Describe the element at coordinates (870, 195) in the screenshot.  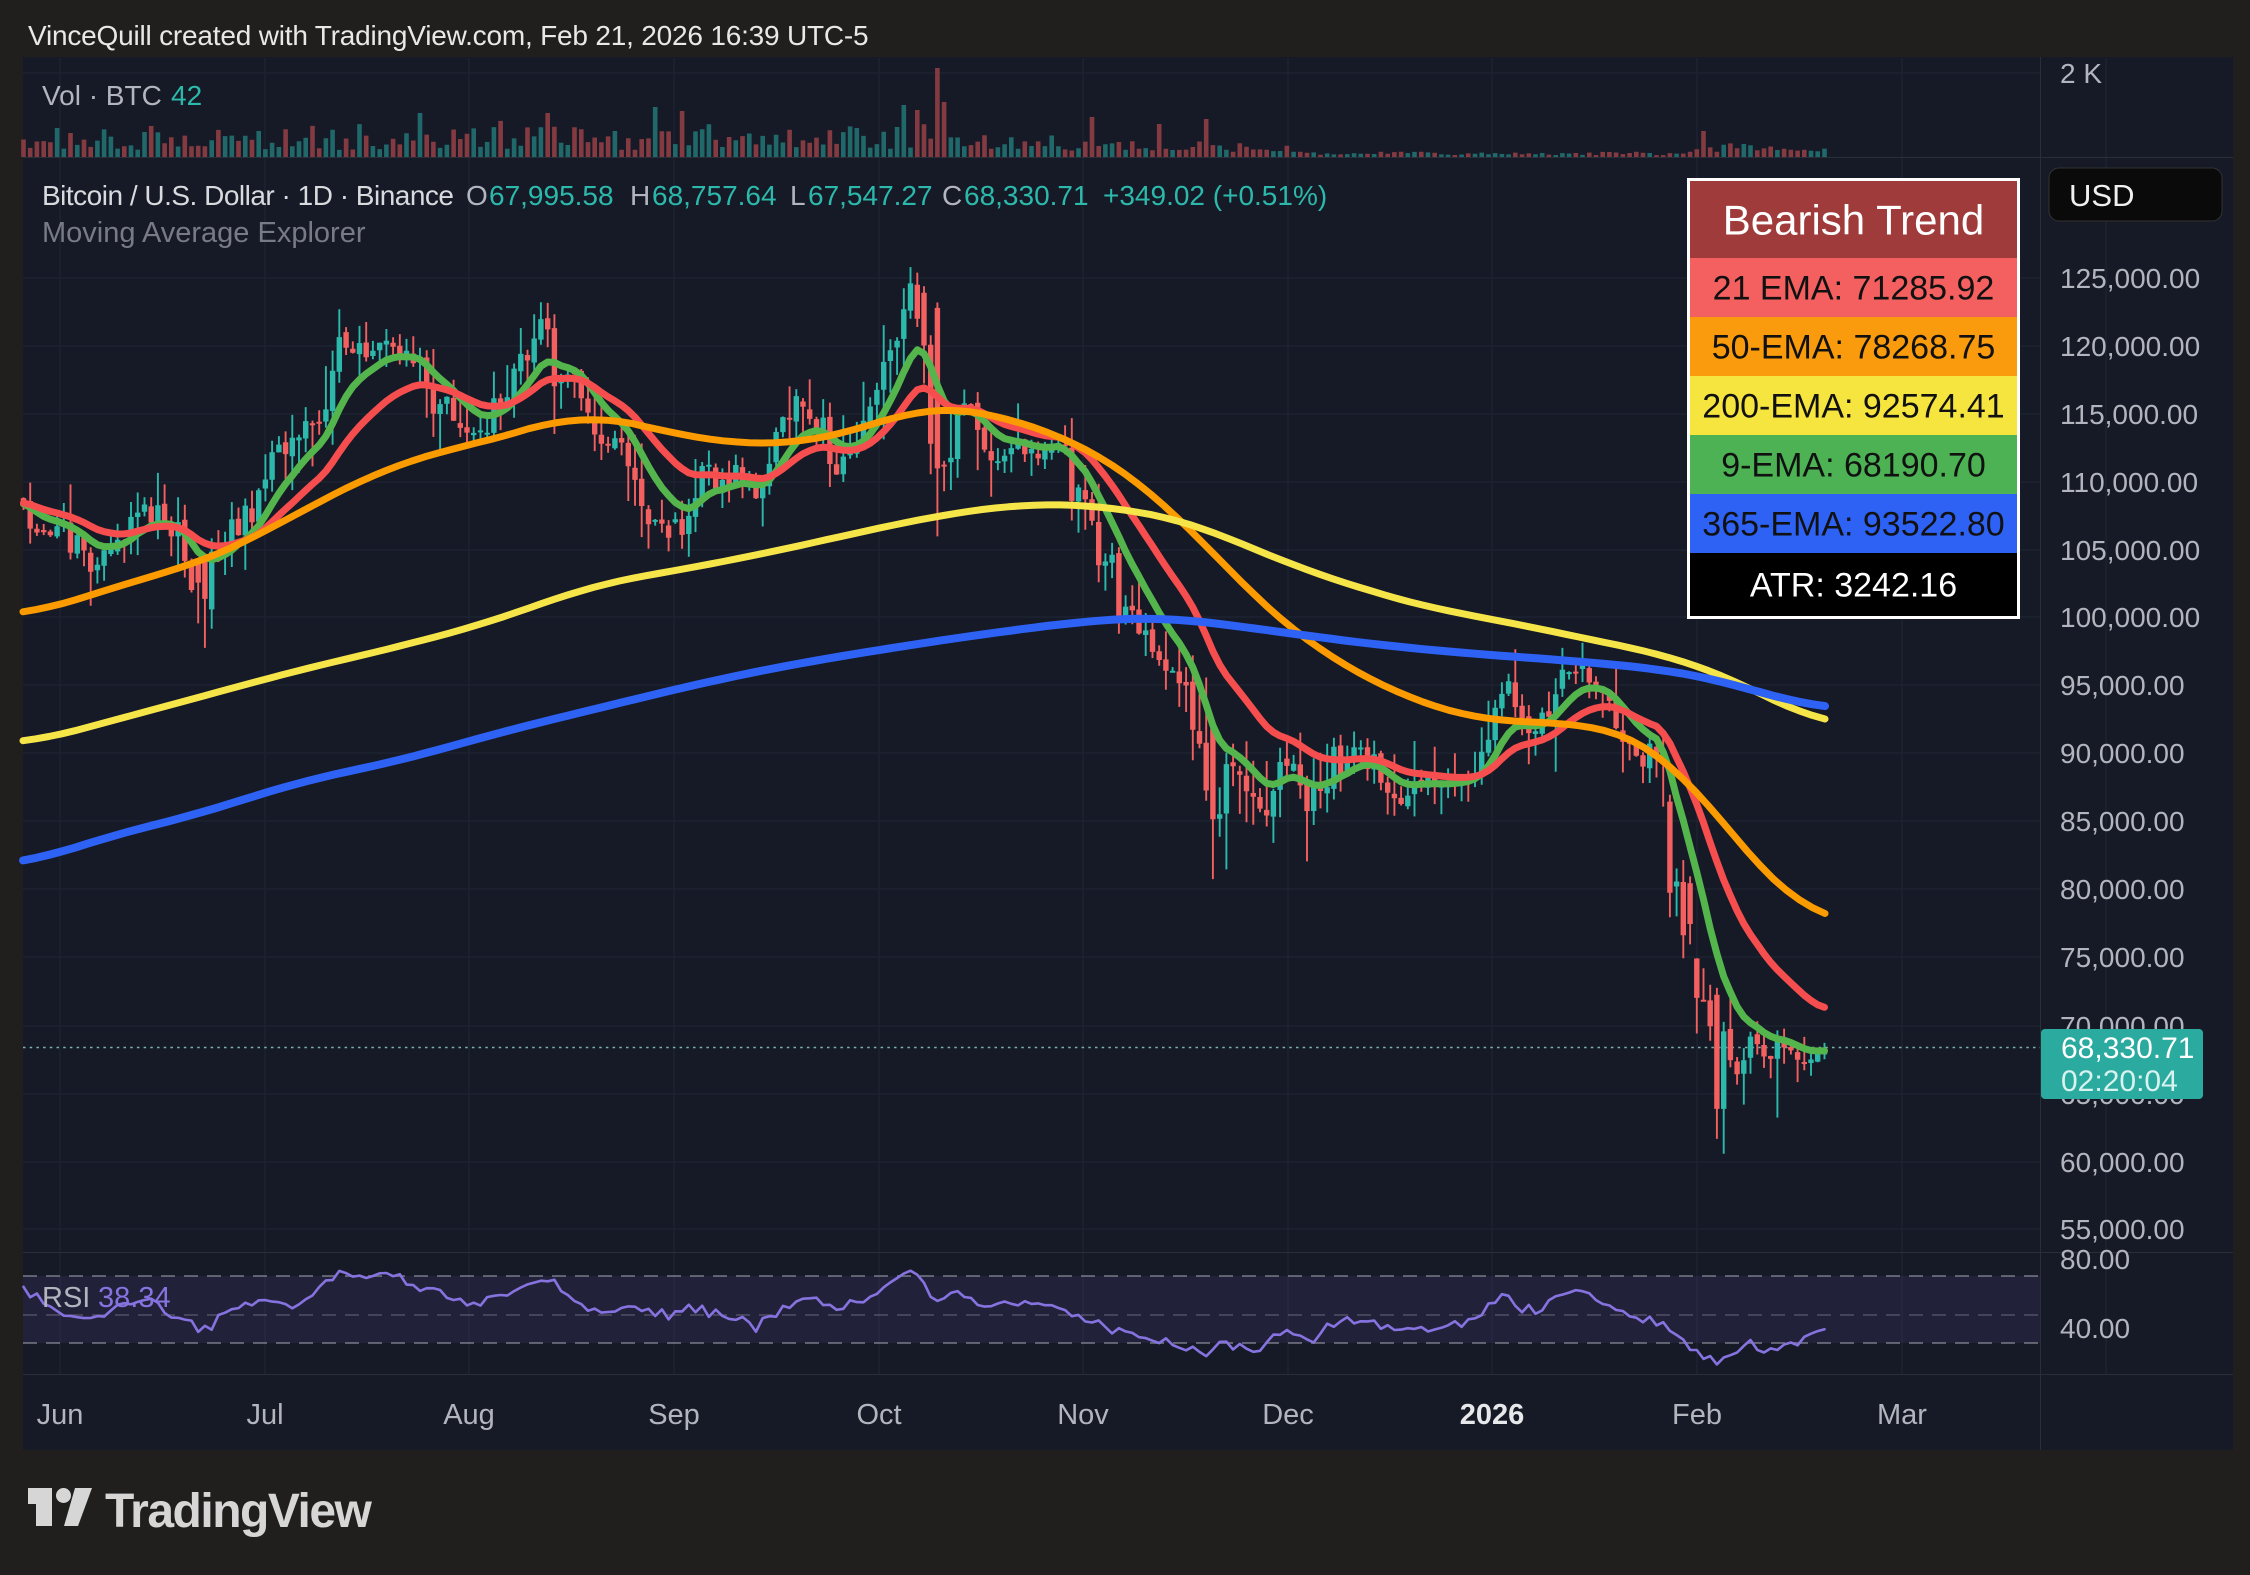
I see `svg-text: 67,547.27` at that location.